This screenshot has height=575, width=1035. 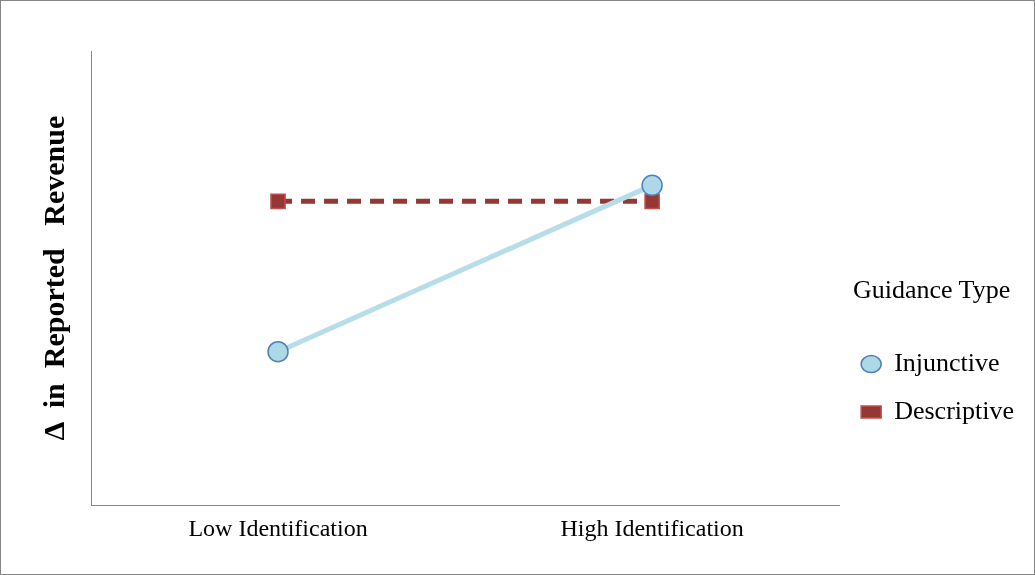 I want to click on legend-label: Injunctive, so click(x=947, y=362).